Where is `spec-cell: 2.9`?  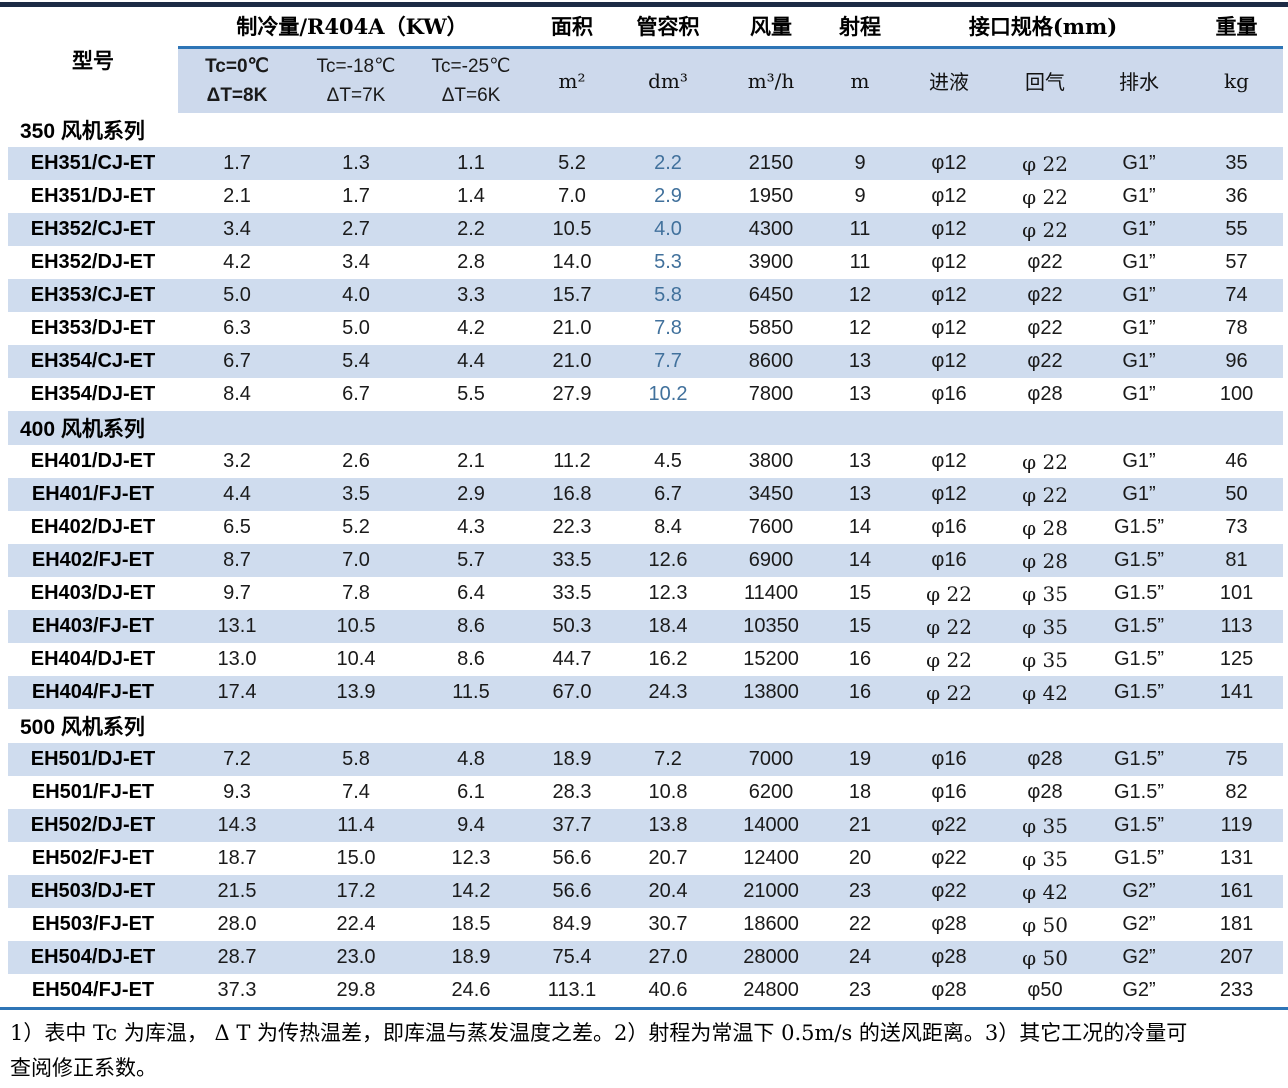
spec-cell: 2.9 is located at coordinates (471, 494).